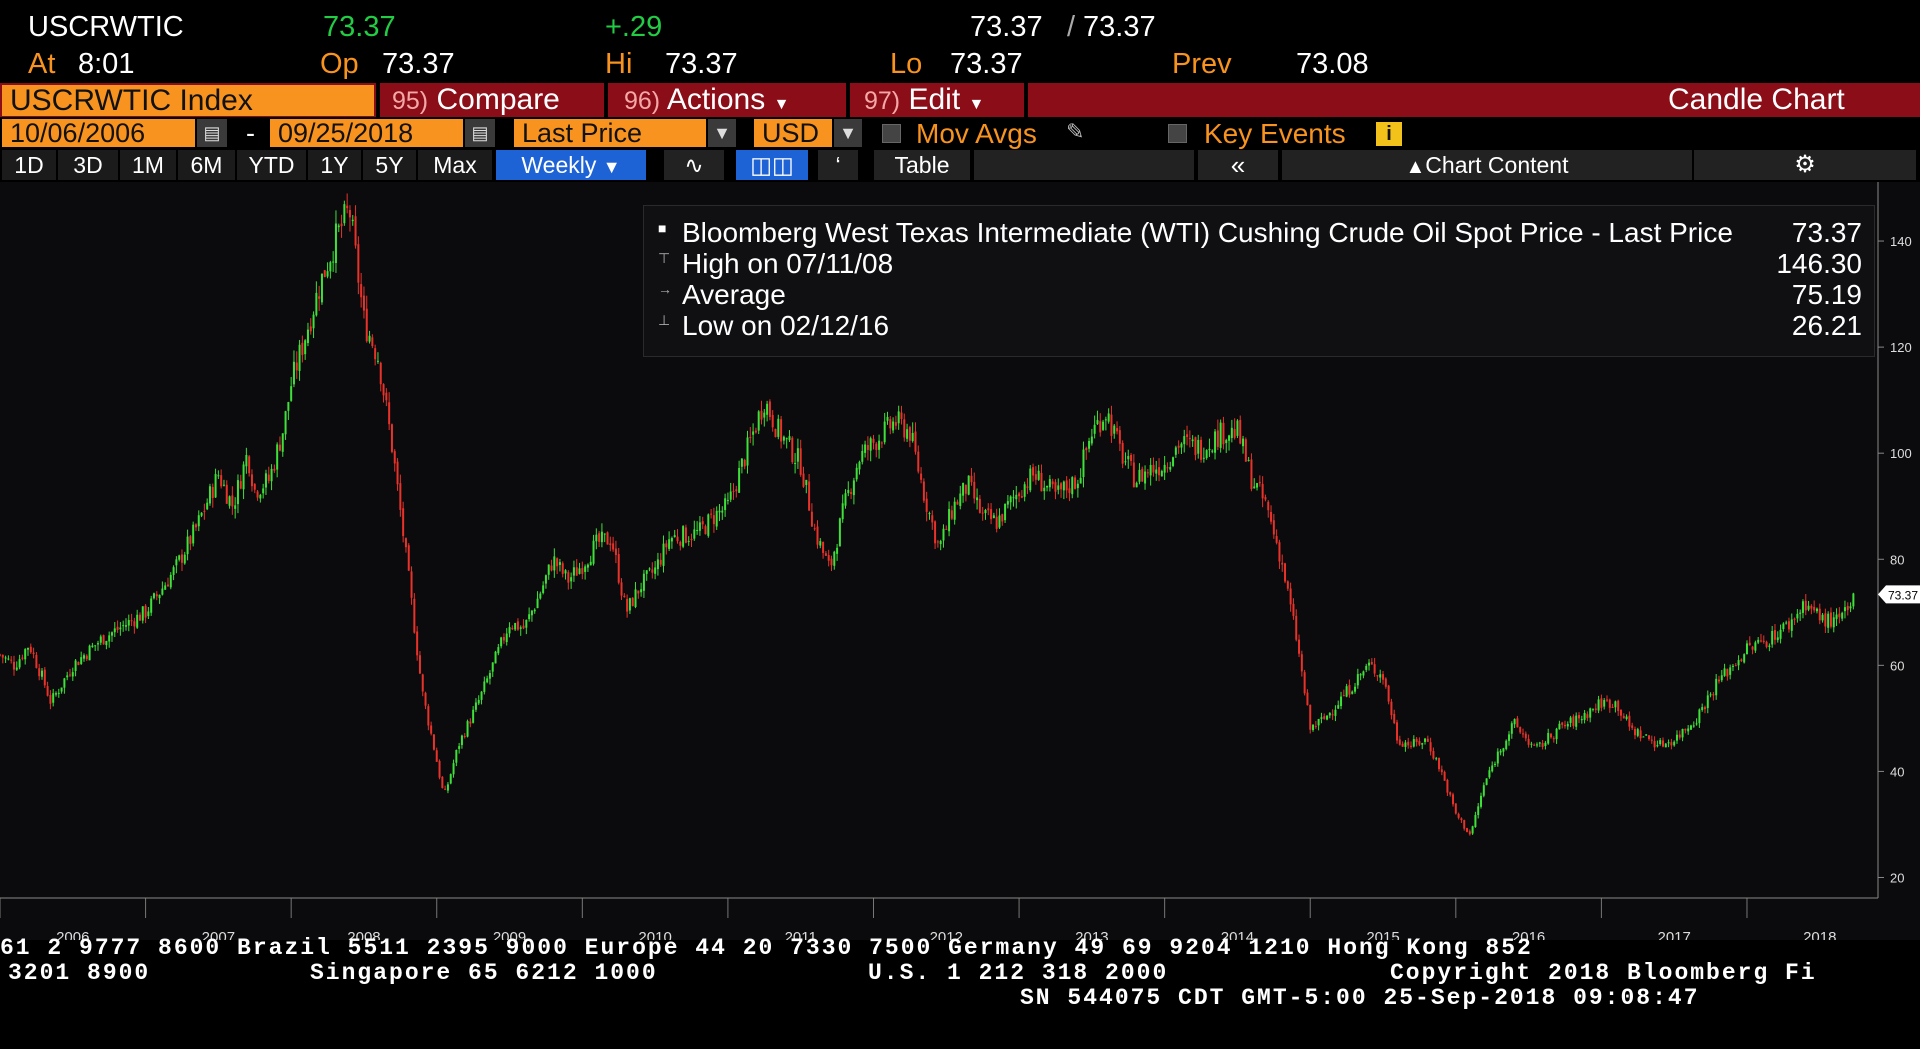 This screenshot has height=1049, width=1920. Describe the element at coordinates (1177, 133) in the screenshot. I see `key-events-checkbox` at that location.